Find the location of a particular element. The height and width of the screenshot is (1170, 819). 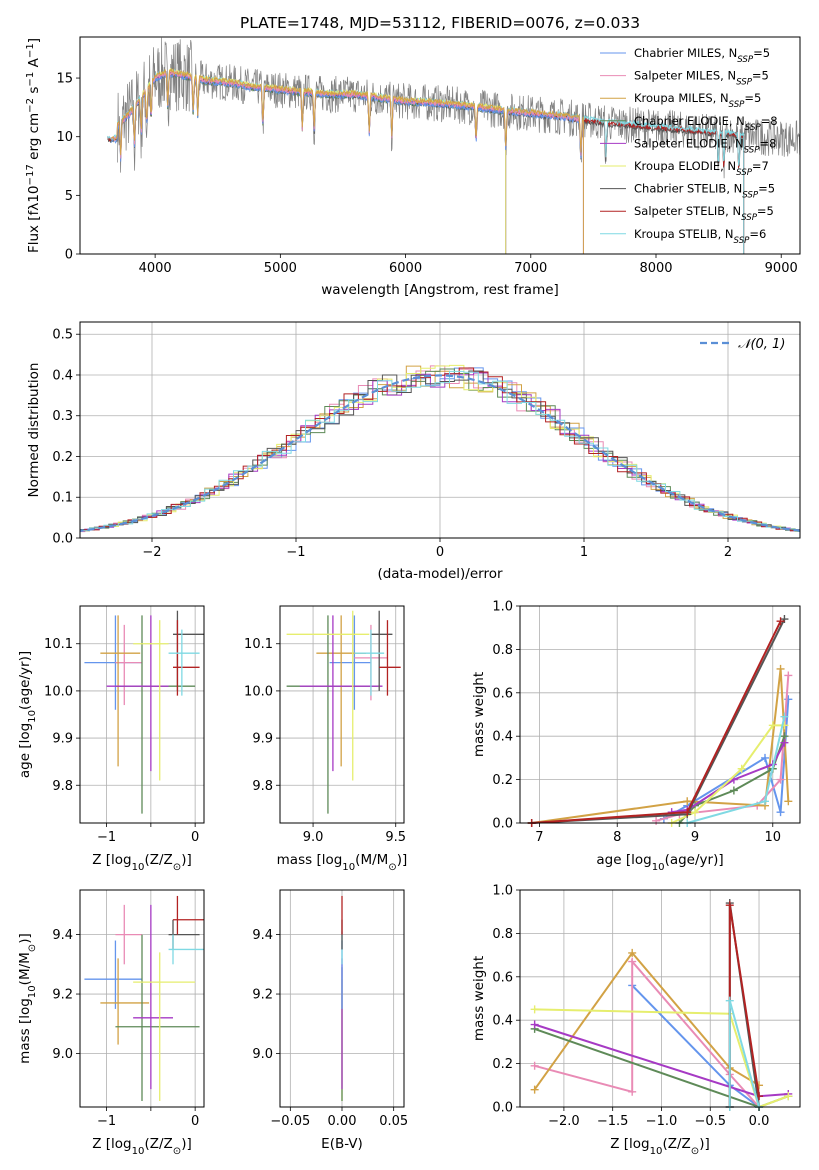

x-tick-label: 0 is located at coordinates (440, 552).